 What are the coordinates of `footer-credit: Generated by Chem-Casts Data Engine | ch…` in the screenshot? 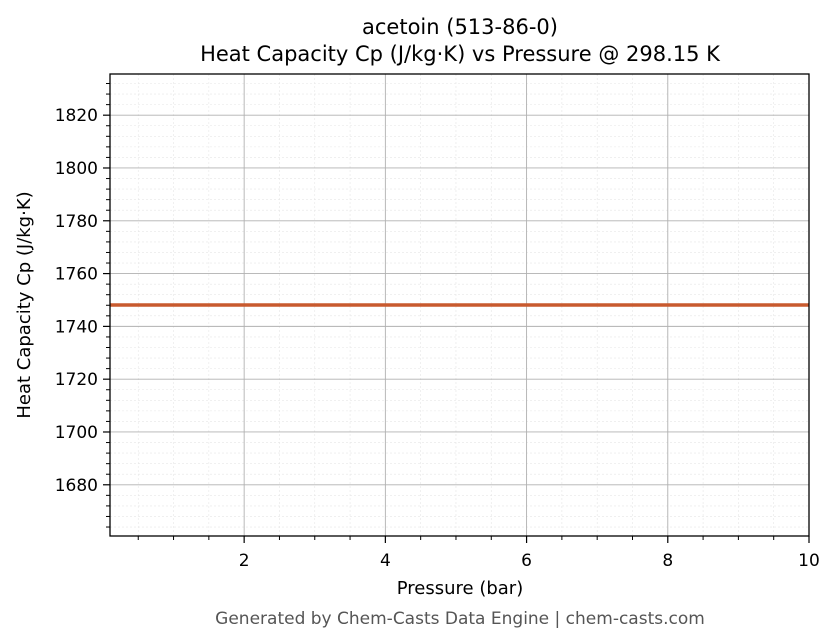 It's located at (460, 619).